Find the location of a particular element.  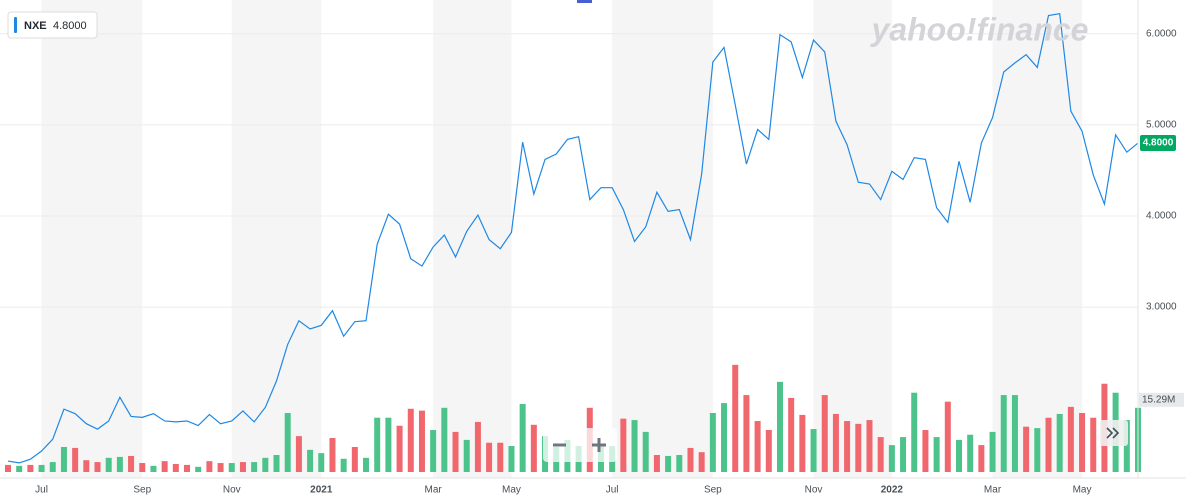

scroll-right is located at coordinates (1114, 433).